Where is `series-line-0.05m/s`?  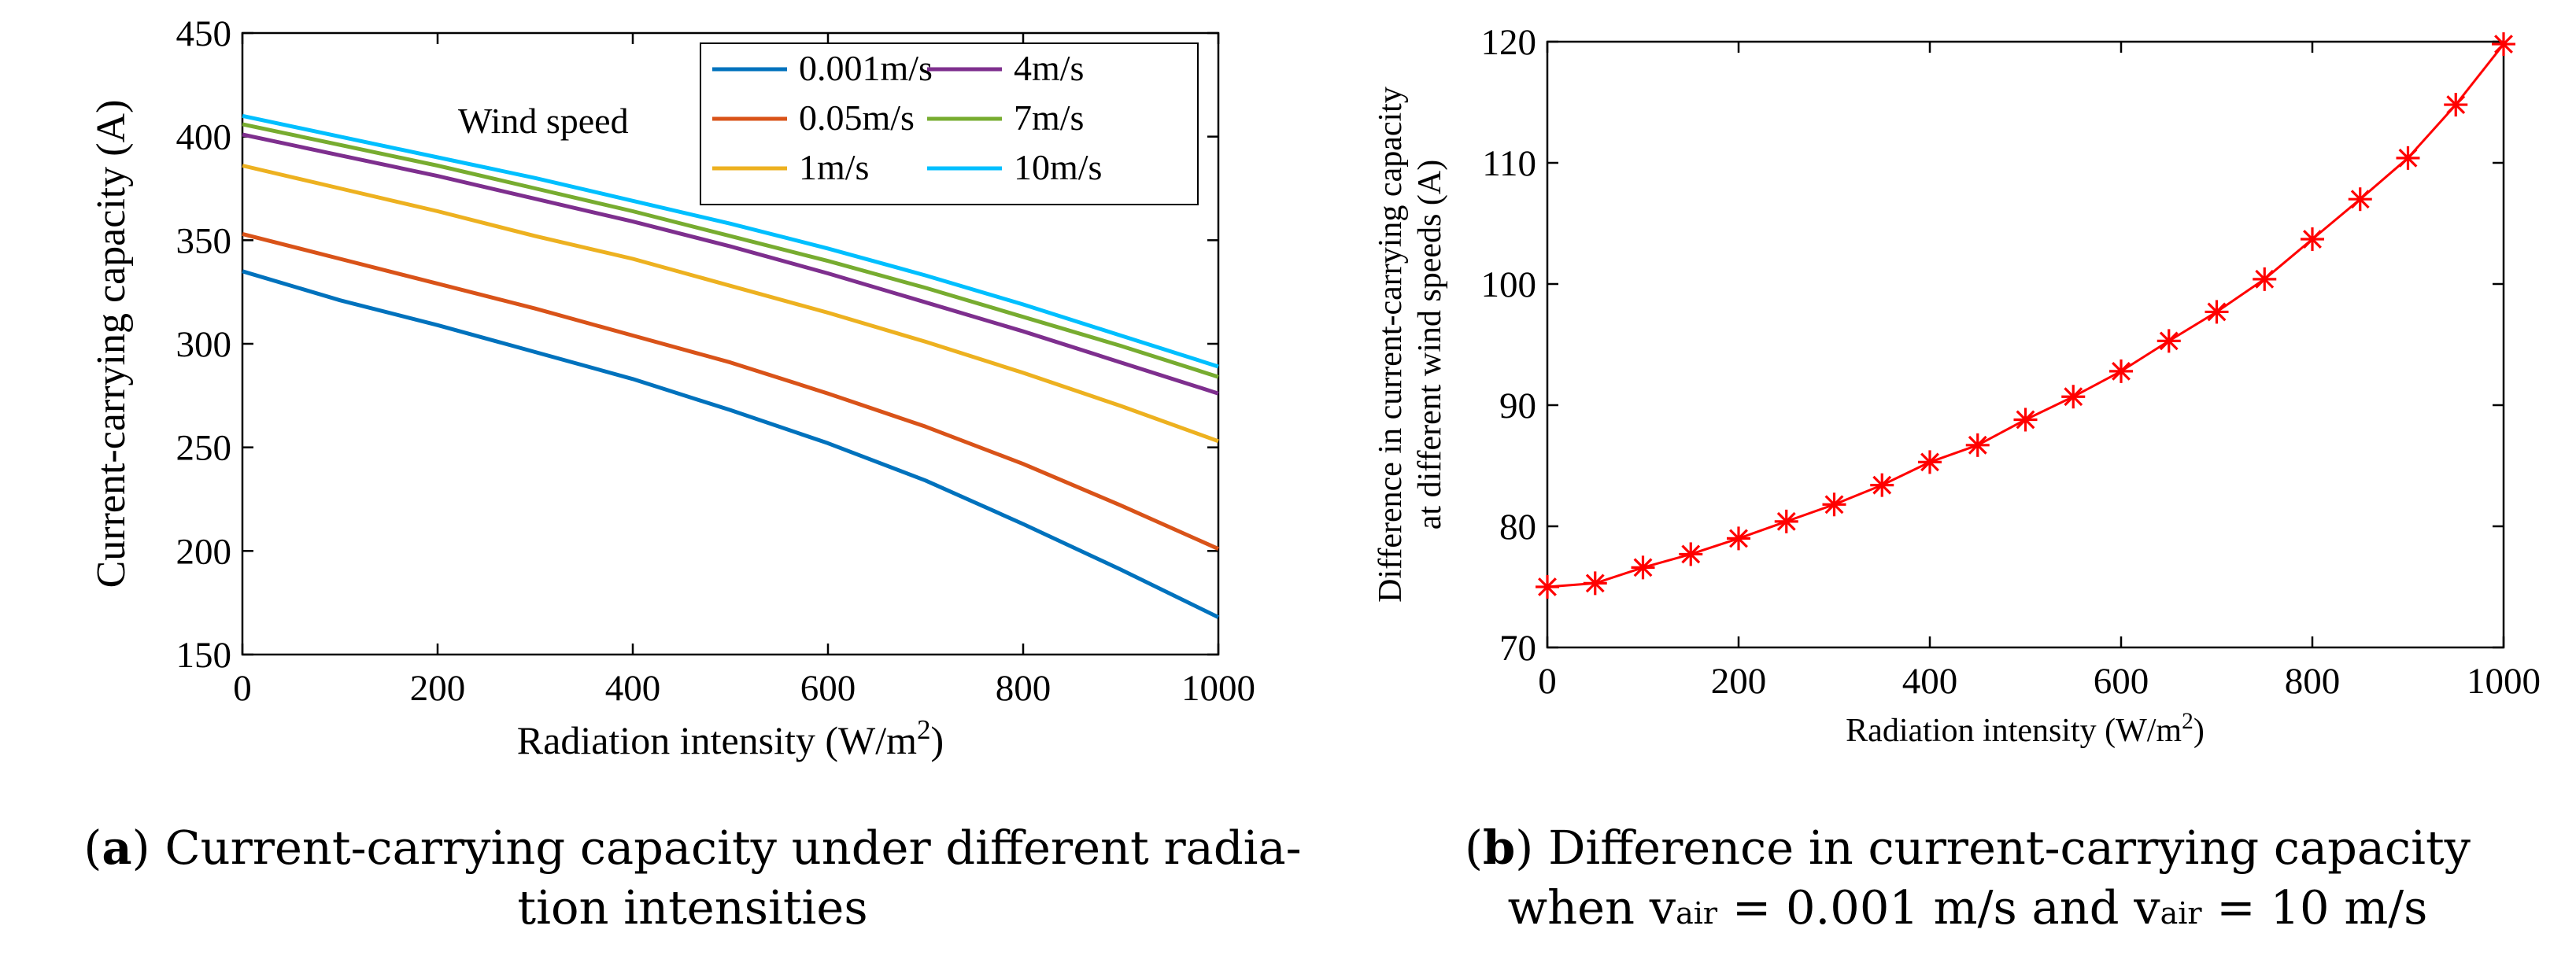 series-line-0.05m/s is located at coordinates (731, 391).